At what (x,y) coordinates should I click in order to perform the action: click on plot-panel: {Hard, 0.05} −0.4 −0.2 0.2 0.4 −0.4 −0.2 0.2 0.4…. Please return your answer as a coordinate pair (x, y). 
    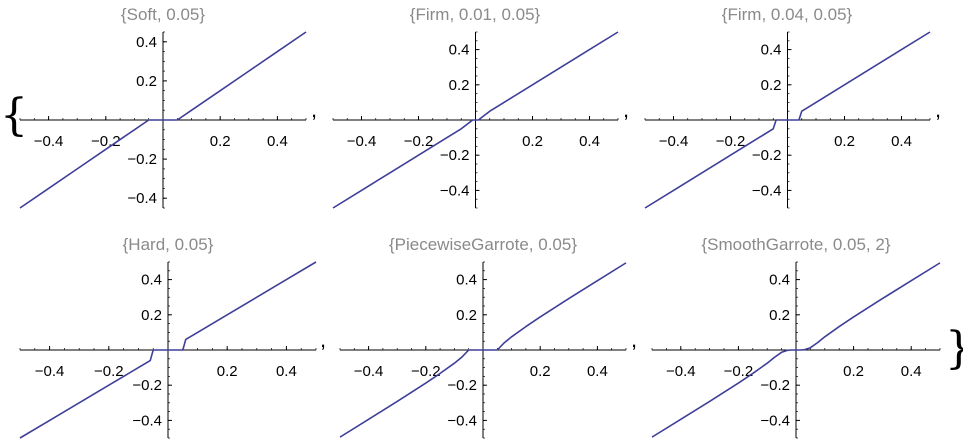
    Looking at the image, I should click on (172, 337).